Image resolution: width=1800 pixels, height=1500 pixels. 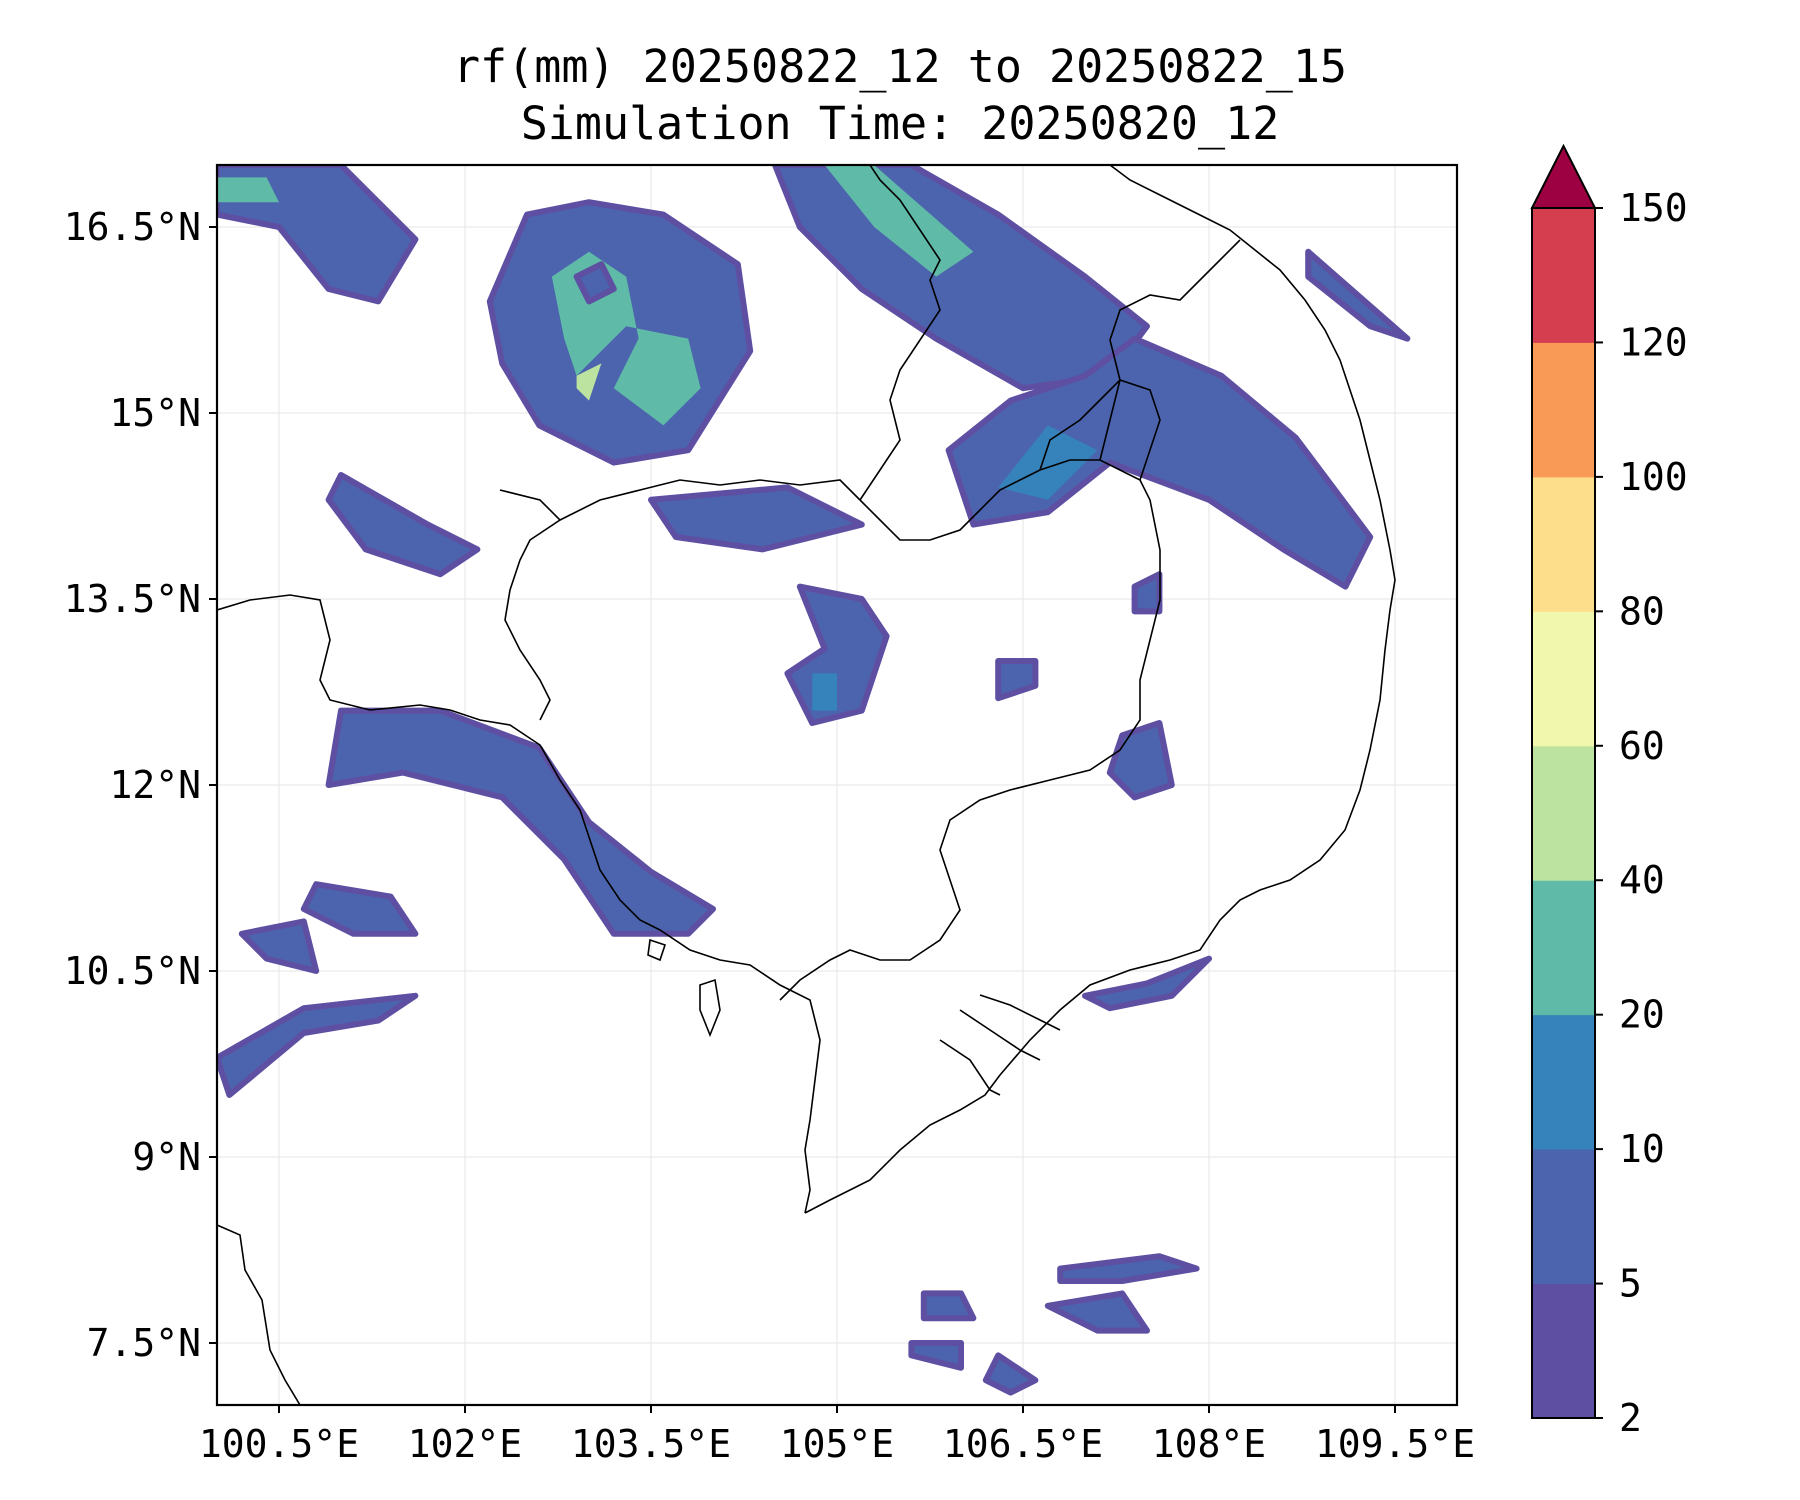 What do you see at coordinates (279, 1444) in the screenshot?
I see `x-tick-label: 100.5°E` at bounding box center [279, 1444].